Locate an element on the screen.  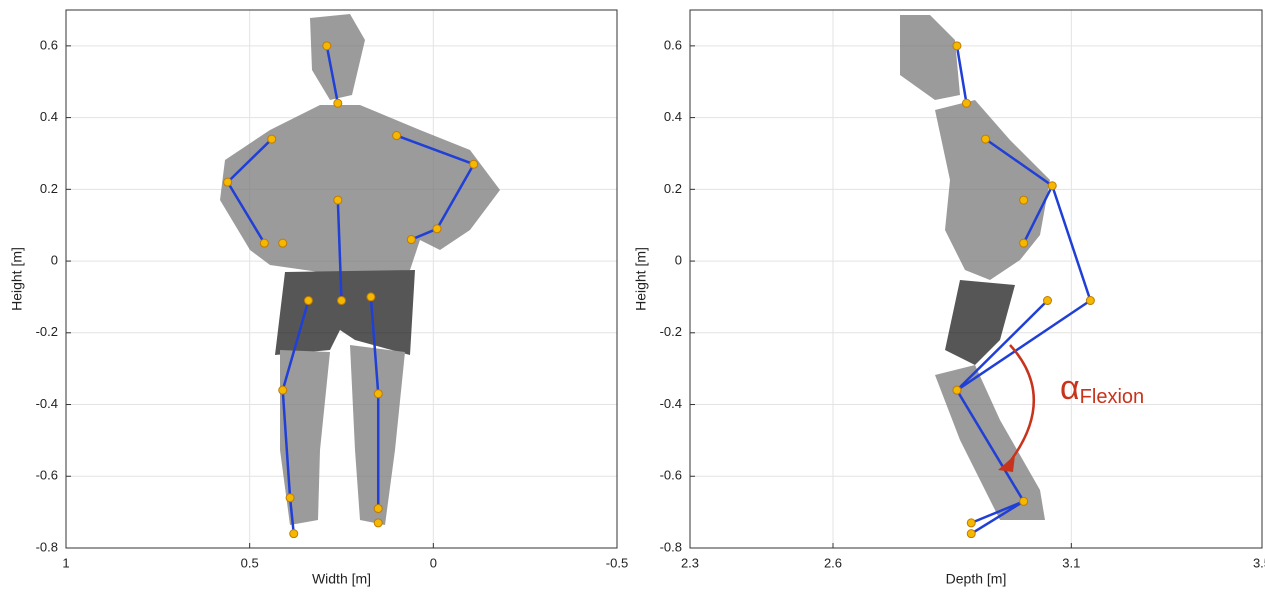
annotation: αFlexion is located at coordinates (1102, 388).